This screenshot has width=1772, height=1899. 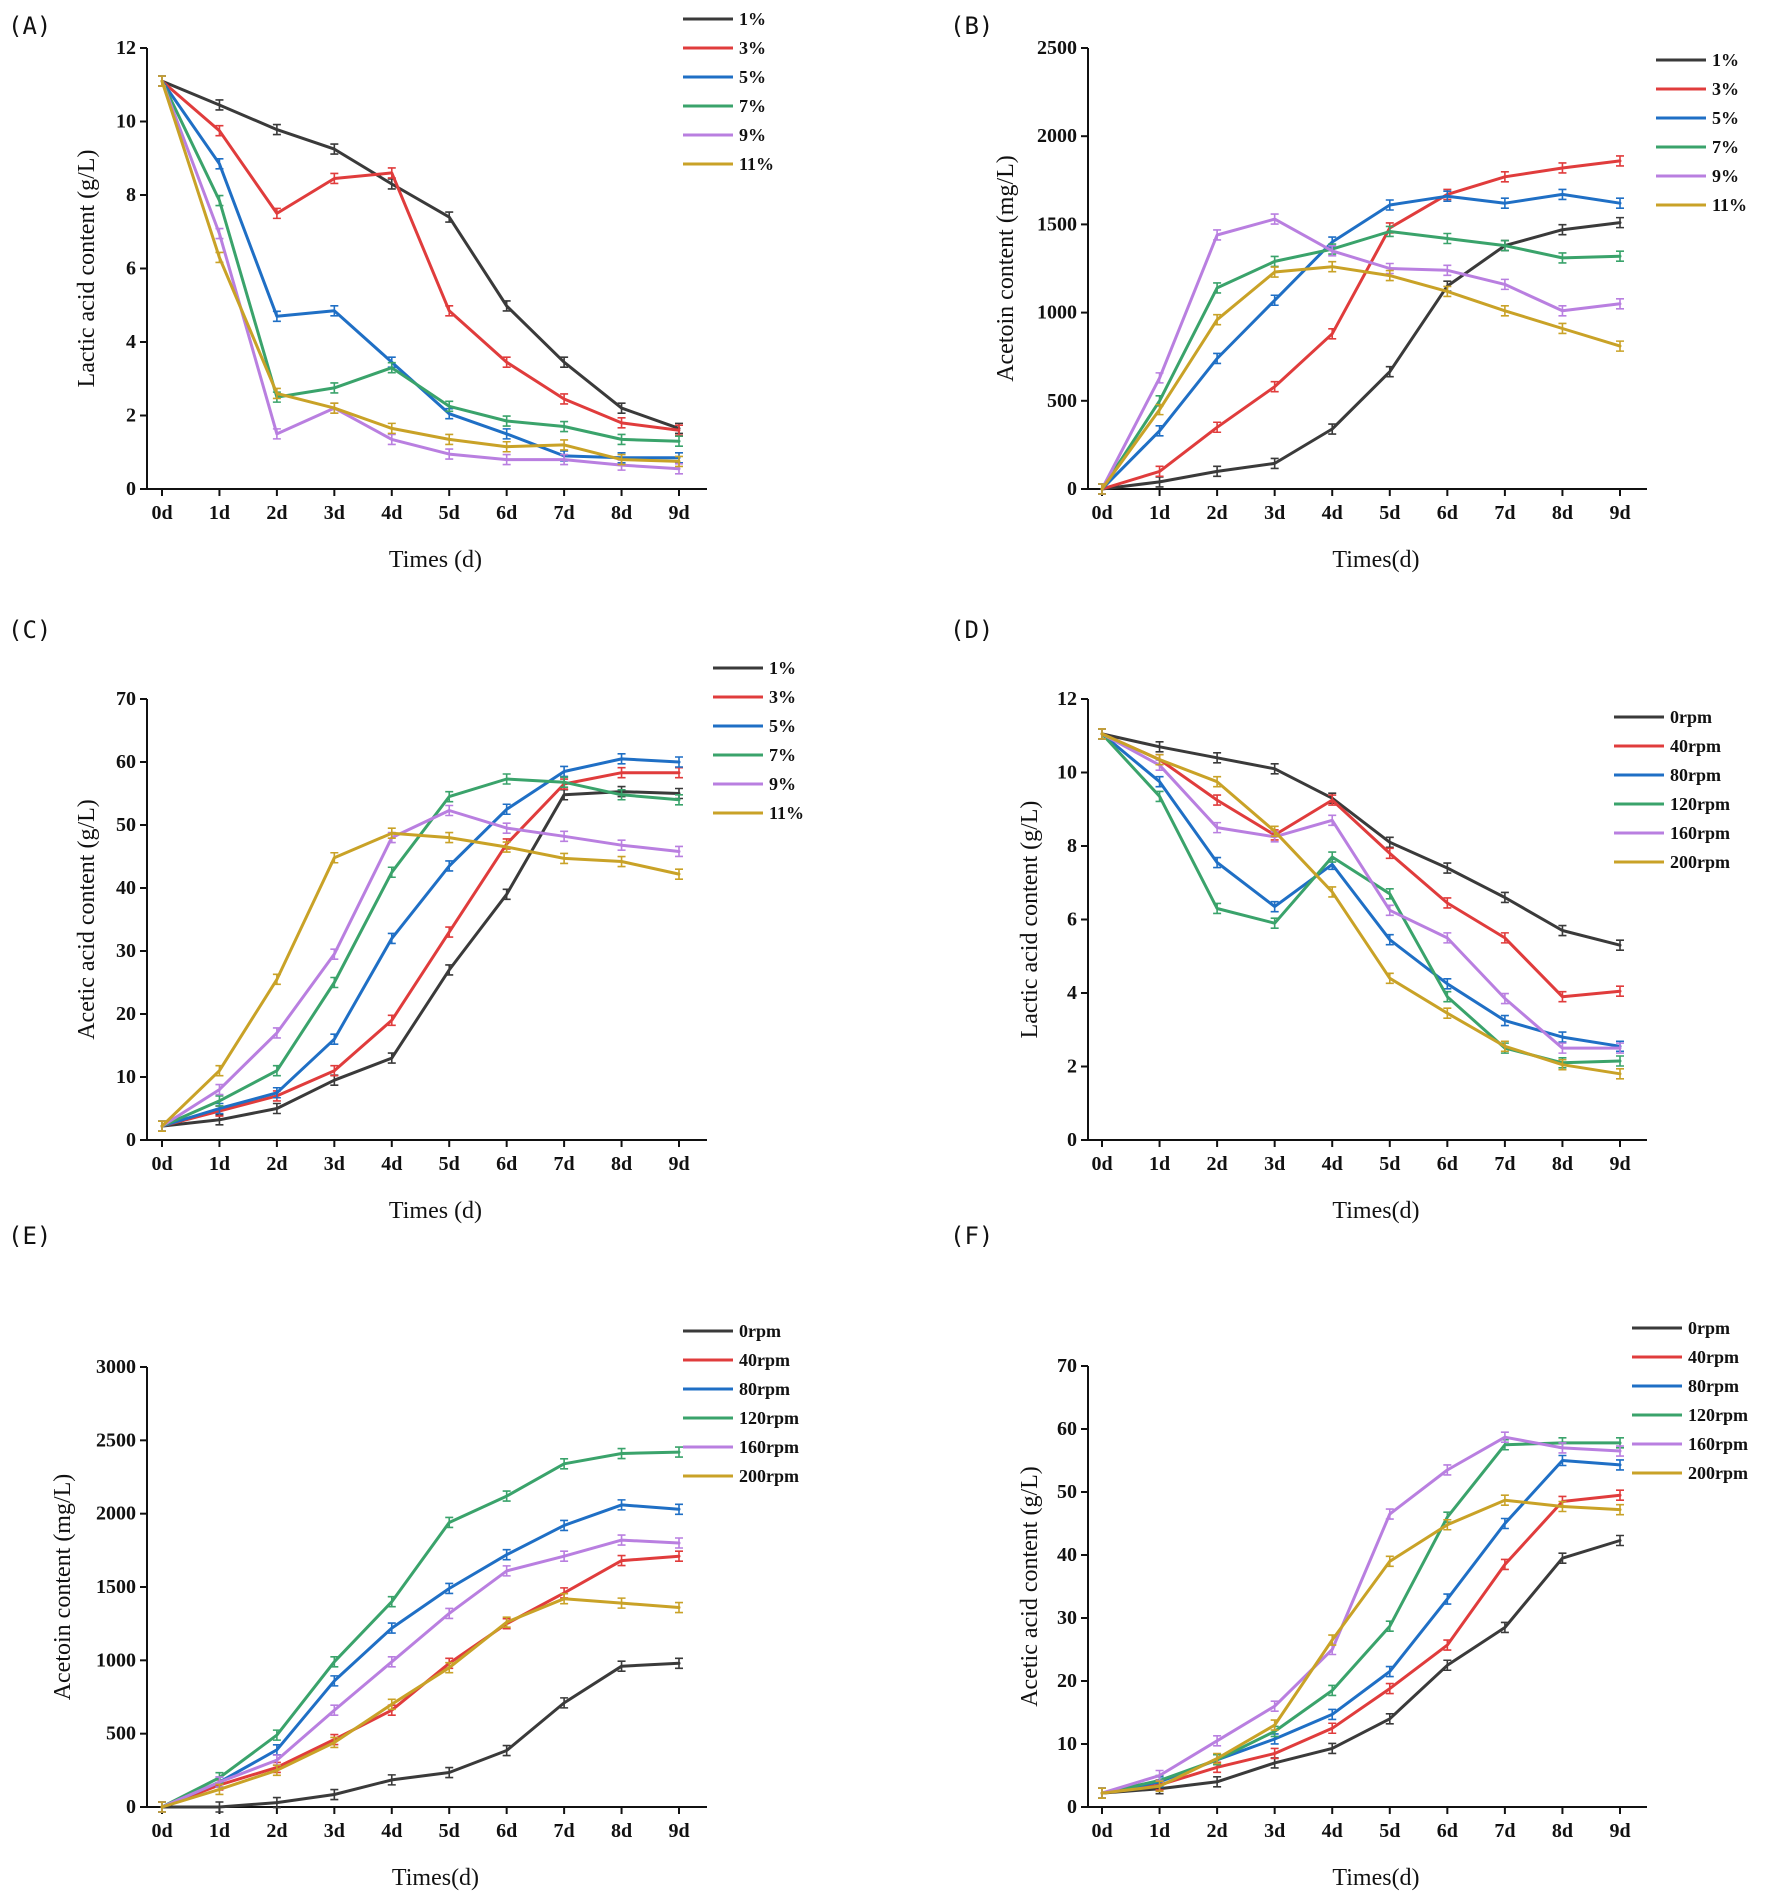 What do you see at coordinates (1375, 1211) in the screenshot?
I see `x-axis-title: Times(d)` at bounding box center [1375, 1211].